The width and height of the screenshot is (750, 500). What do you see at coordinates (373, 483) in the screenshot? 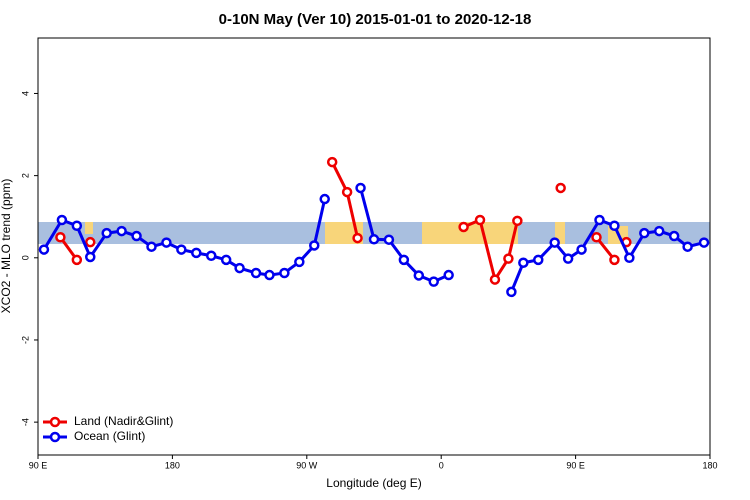
I see `x-axis-label: Longitude (deg E)` at bounding box center [373, 483].